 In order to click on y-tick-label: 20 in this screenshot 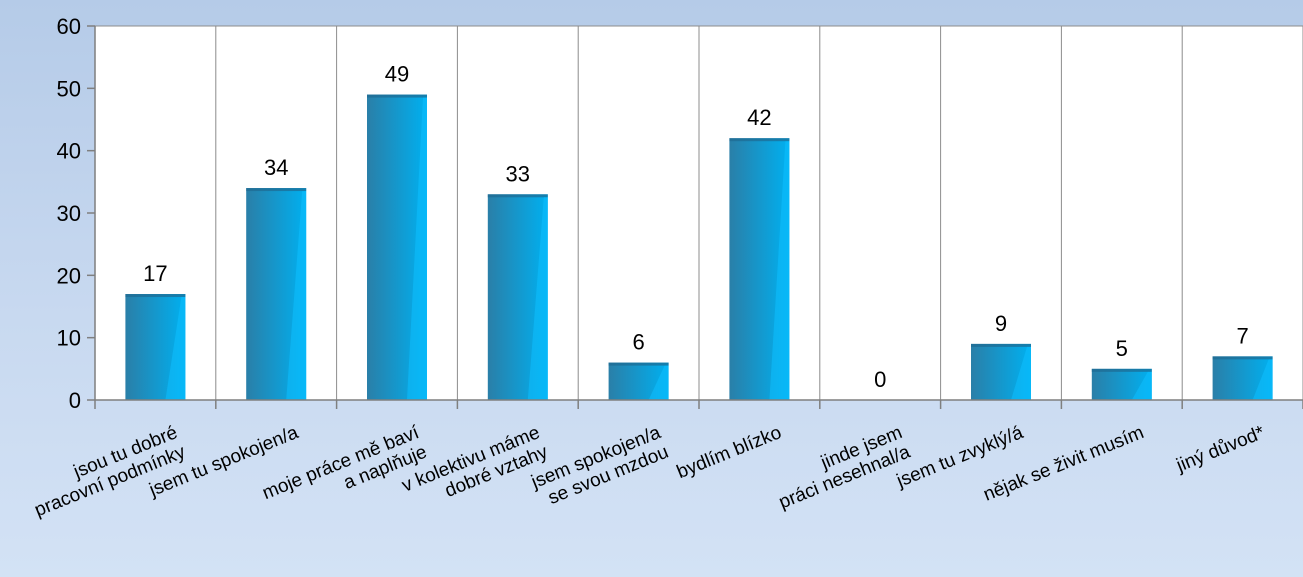, I will do `click(69, 275)`.